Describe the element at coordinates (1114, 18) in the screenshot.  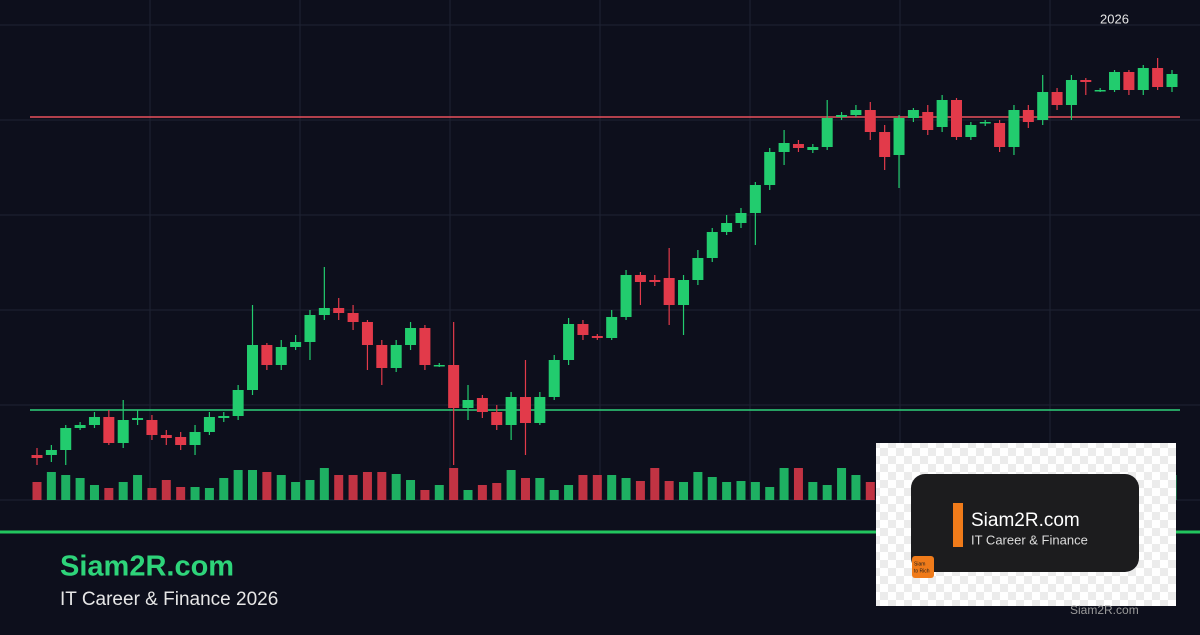
I see `period-label: 2026` at that location.